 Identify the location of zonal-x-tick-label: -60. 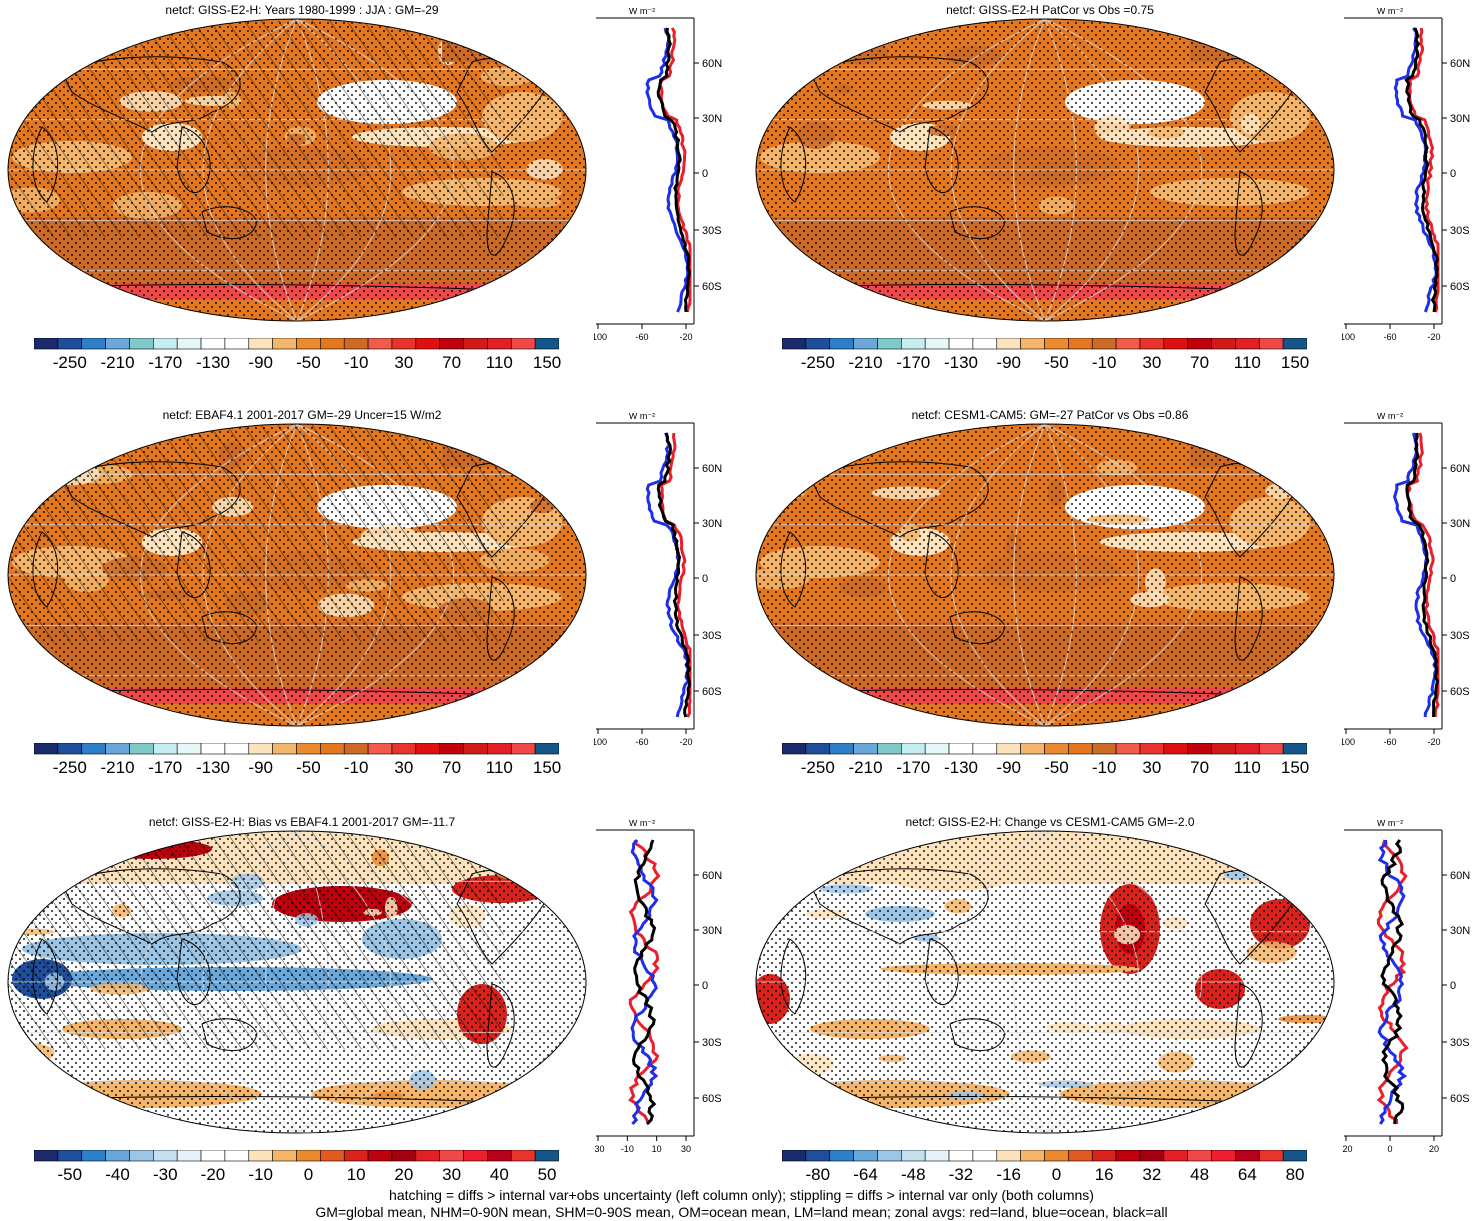
(641, 337).